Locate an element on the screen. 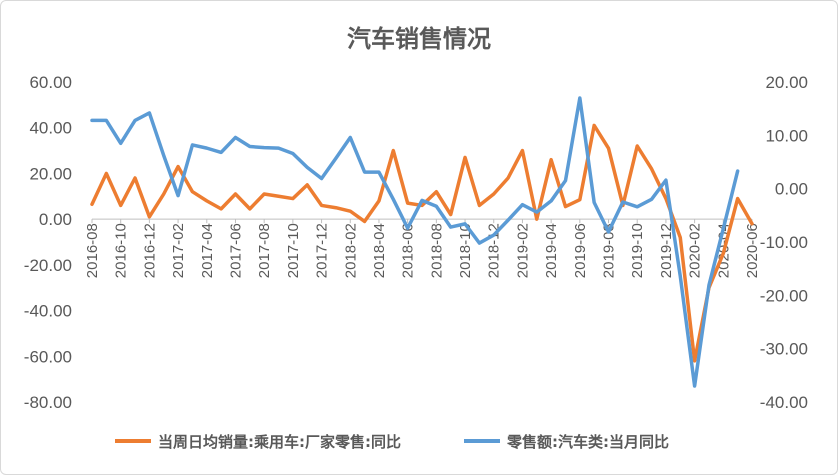 The image size is (838, 475). left-tick-label: -40.00 is located at coordinates (48, 311).